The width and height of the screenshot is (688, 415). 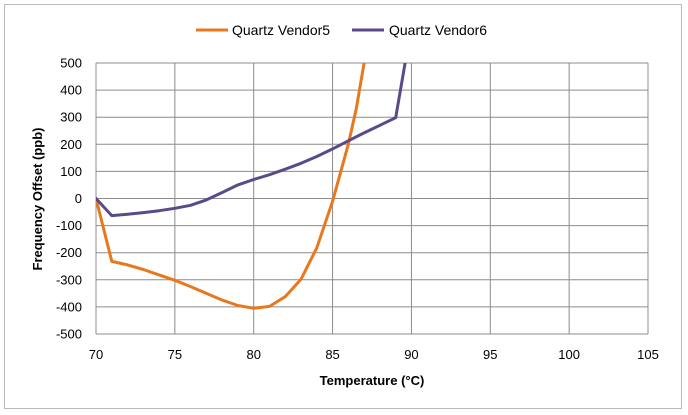 What do you see at coordinates (37, 198) in the screenshot?
I see `y-axis-title: Frequency Offset (ppb)` at bounding box center [37, 198].